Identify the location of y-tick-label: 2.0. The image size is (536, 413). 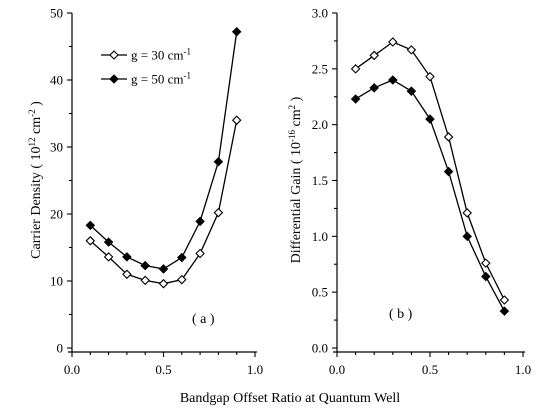
(320, 124).